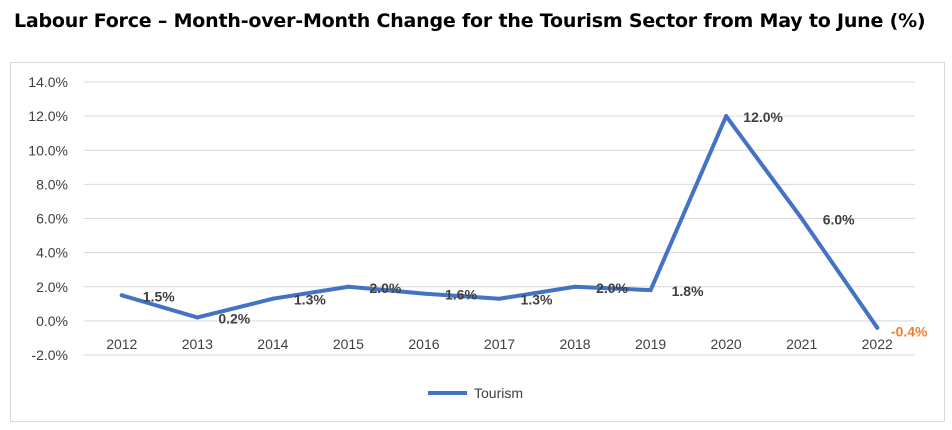  Describe the element at coordinates (499, 344) in the screenshot. I see `x-tick-label: 2017` at that location.